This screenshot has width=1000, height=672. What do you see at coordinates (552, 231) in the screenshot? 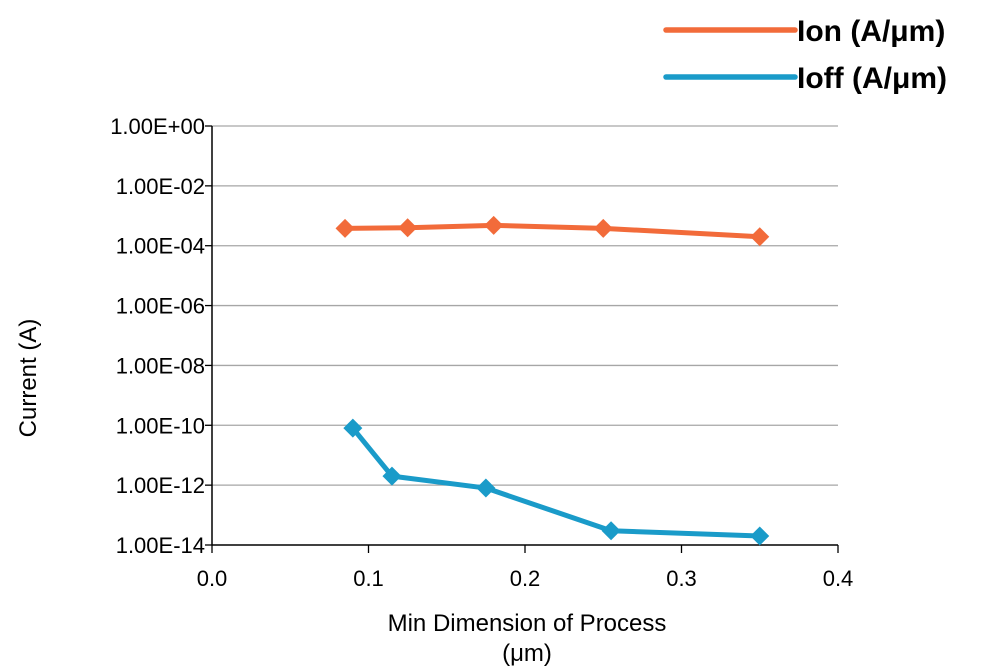
I see `series-ion` at bounding box center [552, 231].